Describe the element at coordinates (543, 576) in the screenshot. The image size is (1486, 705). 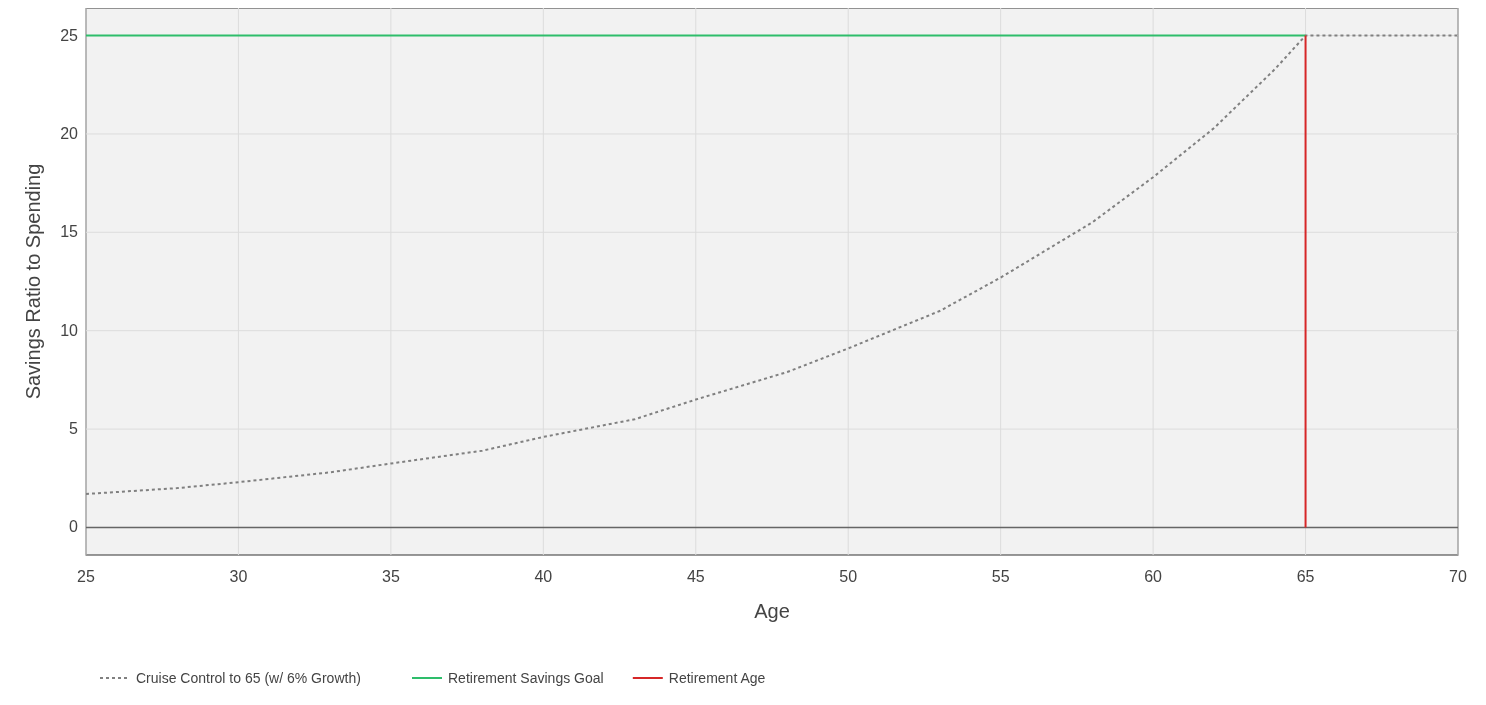
I see `x-tick-label: 40` at that location.